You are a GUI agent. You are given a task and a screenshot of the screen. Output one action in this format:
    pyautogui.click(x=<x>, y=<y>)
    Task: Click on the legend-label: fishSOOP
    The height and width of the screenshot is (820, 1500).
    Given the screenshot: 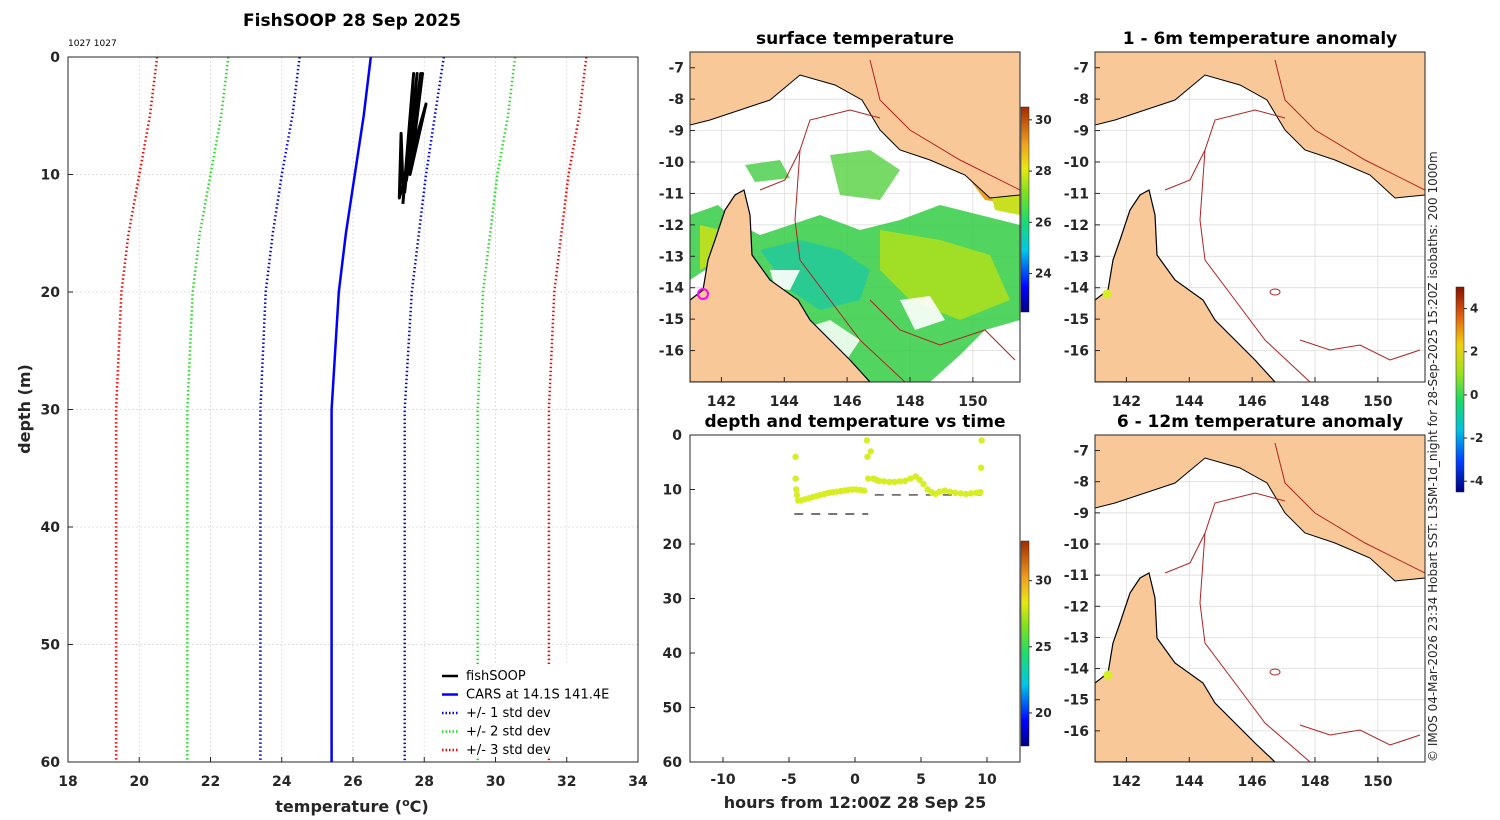 What is the action you would take?
    pyautogui.click(x=496, y=676)
    